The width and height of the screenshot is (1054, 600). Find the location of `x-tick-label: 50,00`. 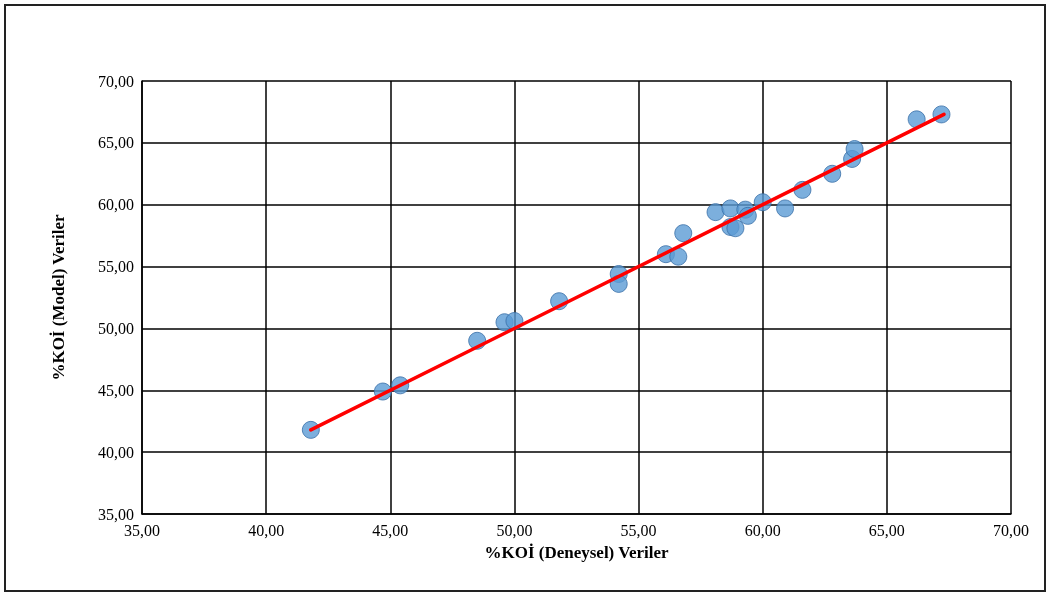

x-tick-label: 50,00 is located at coordinates (514, 530).